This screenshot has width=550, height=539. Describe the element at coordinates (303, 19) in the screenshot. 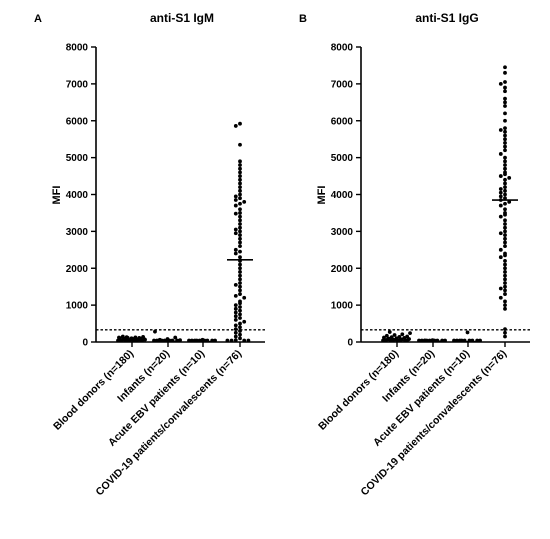

I see `panel-label: B` at that location.